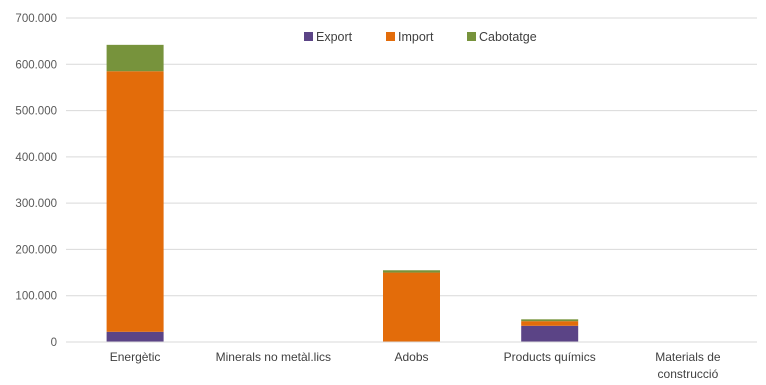  I want to click on legend-swatch-import, so click(390, 36).